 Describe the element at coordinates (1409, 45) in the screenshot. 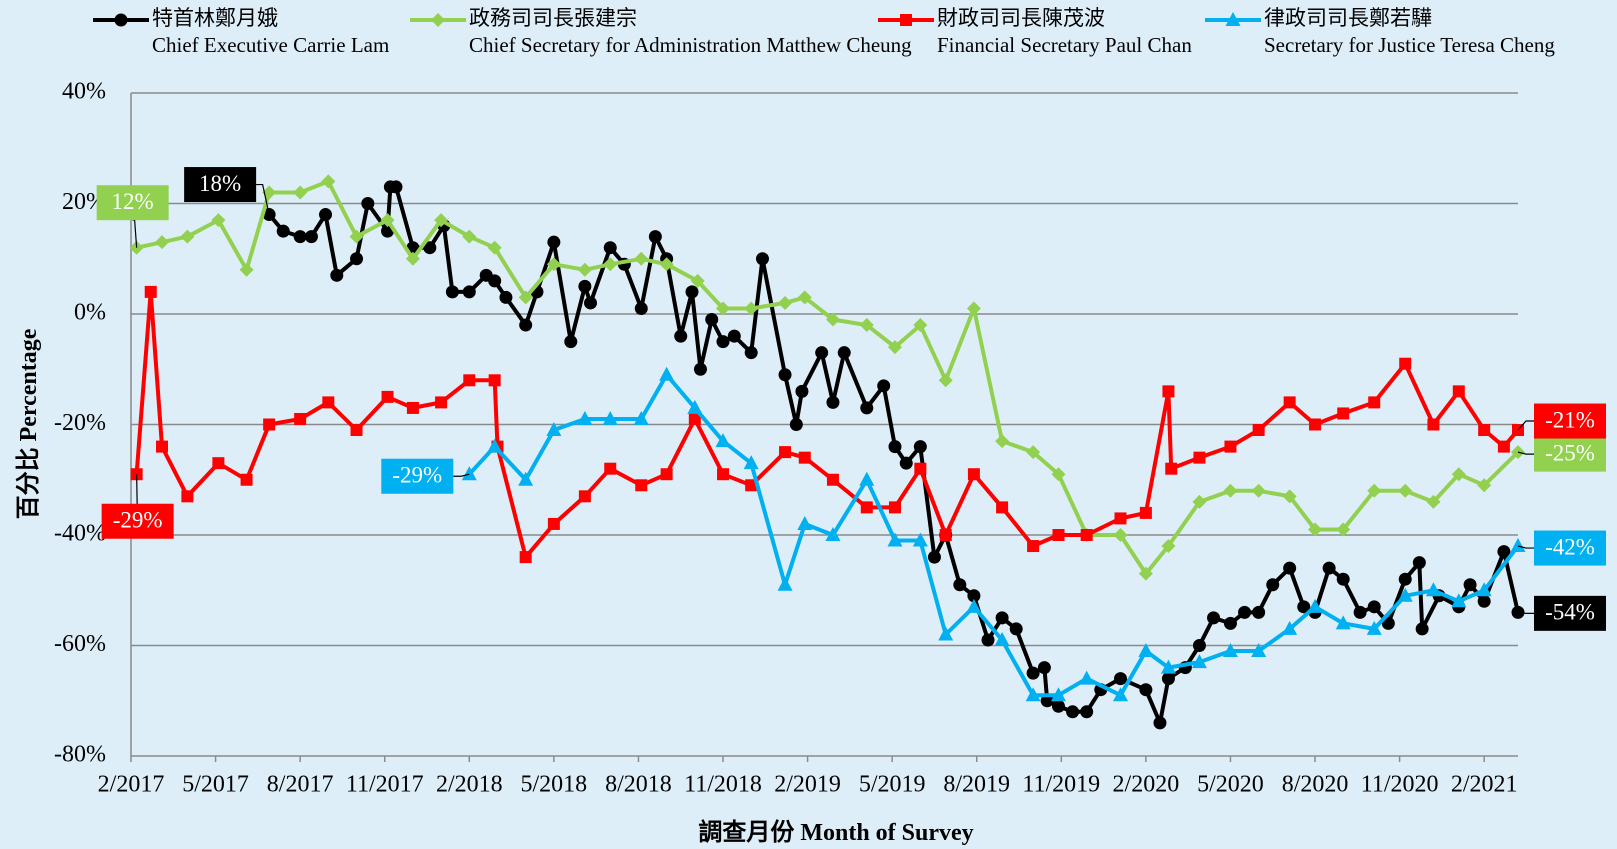

I see `legend-label-en: Secretary for Justice Teresa Cheng` at that location.